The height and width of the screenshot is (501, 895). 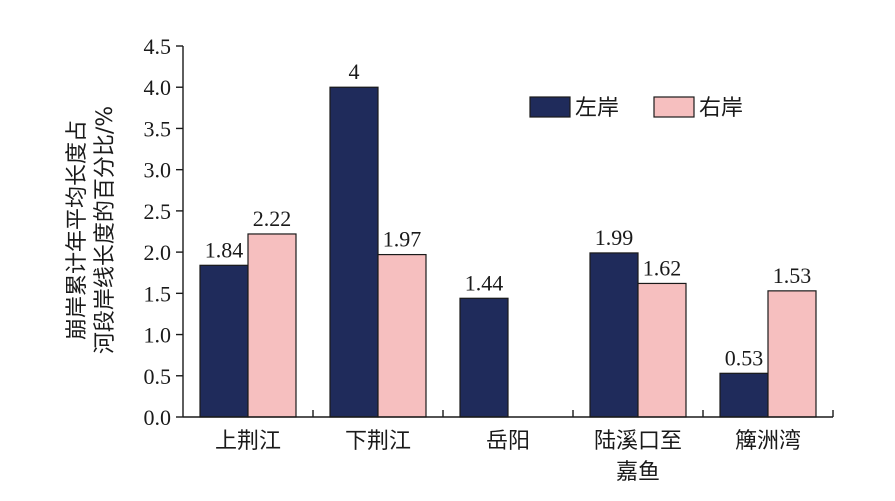 I want to click on data-label: 1.53, so click(x=792, y=275).